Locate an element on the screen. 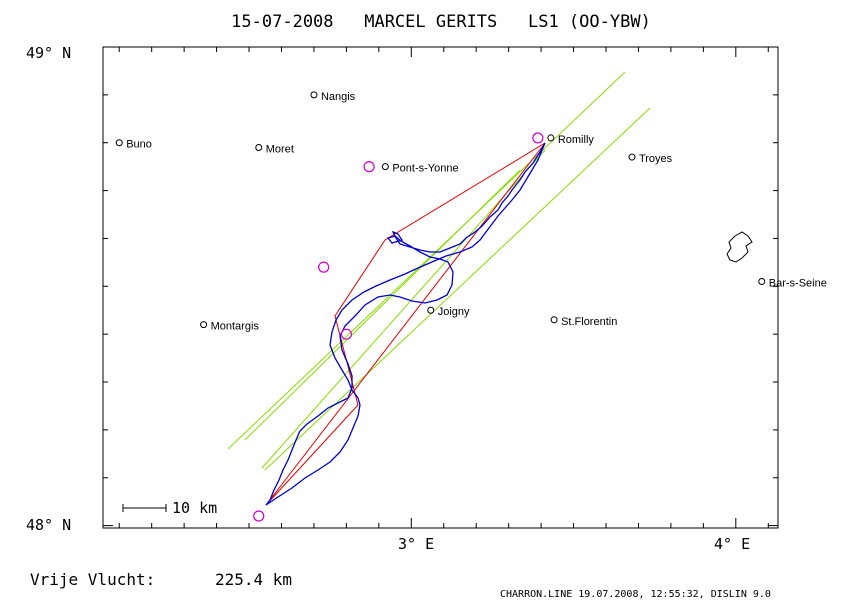 The height and width of the screenshot is (603, 853). town-label: Moret is located at coordinates (280, 150).